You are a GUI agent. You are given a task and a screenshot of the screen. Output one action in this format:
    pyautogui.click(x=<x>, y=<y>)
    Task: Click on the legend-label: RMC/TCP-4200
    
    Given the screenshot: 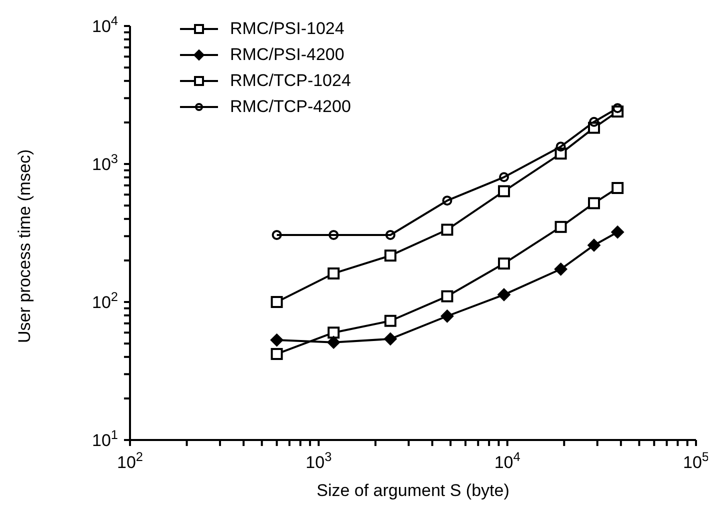 What is the action you would take?
    pyautogui.click(x=290, y=107)
    